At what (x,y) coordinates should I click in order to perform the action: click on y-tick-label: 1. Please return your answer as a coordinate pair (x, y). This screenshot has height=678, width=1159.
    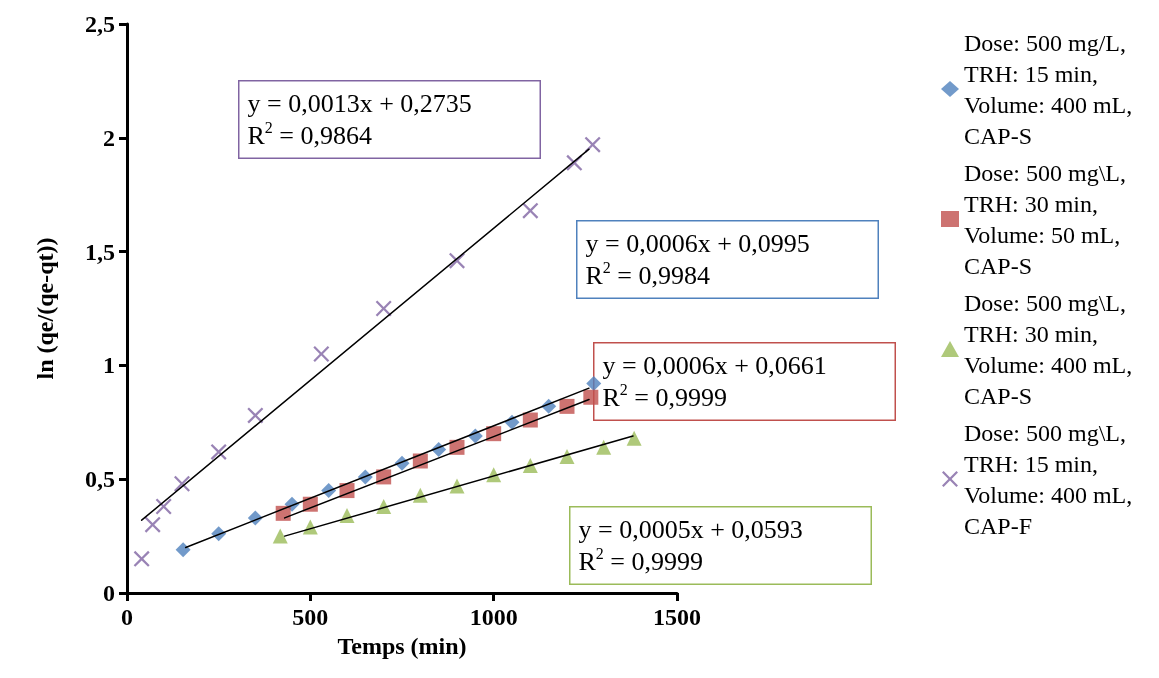
    Looking at the image, I should click on (109, 365).